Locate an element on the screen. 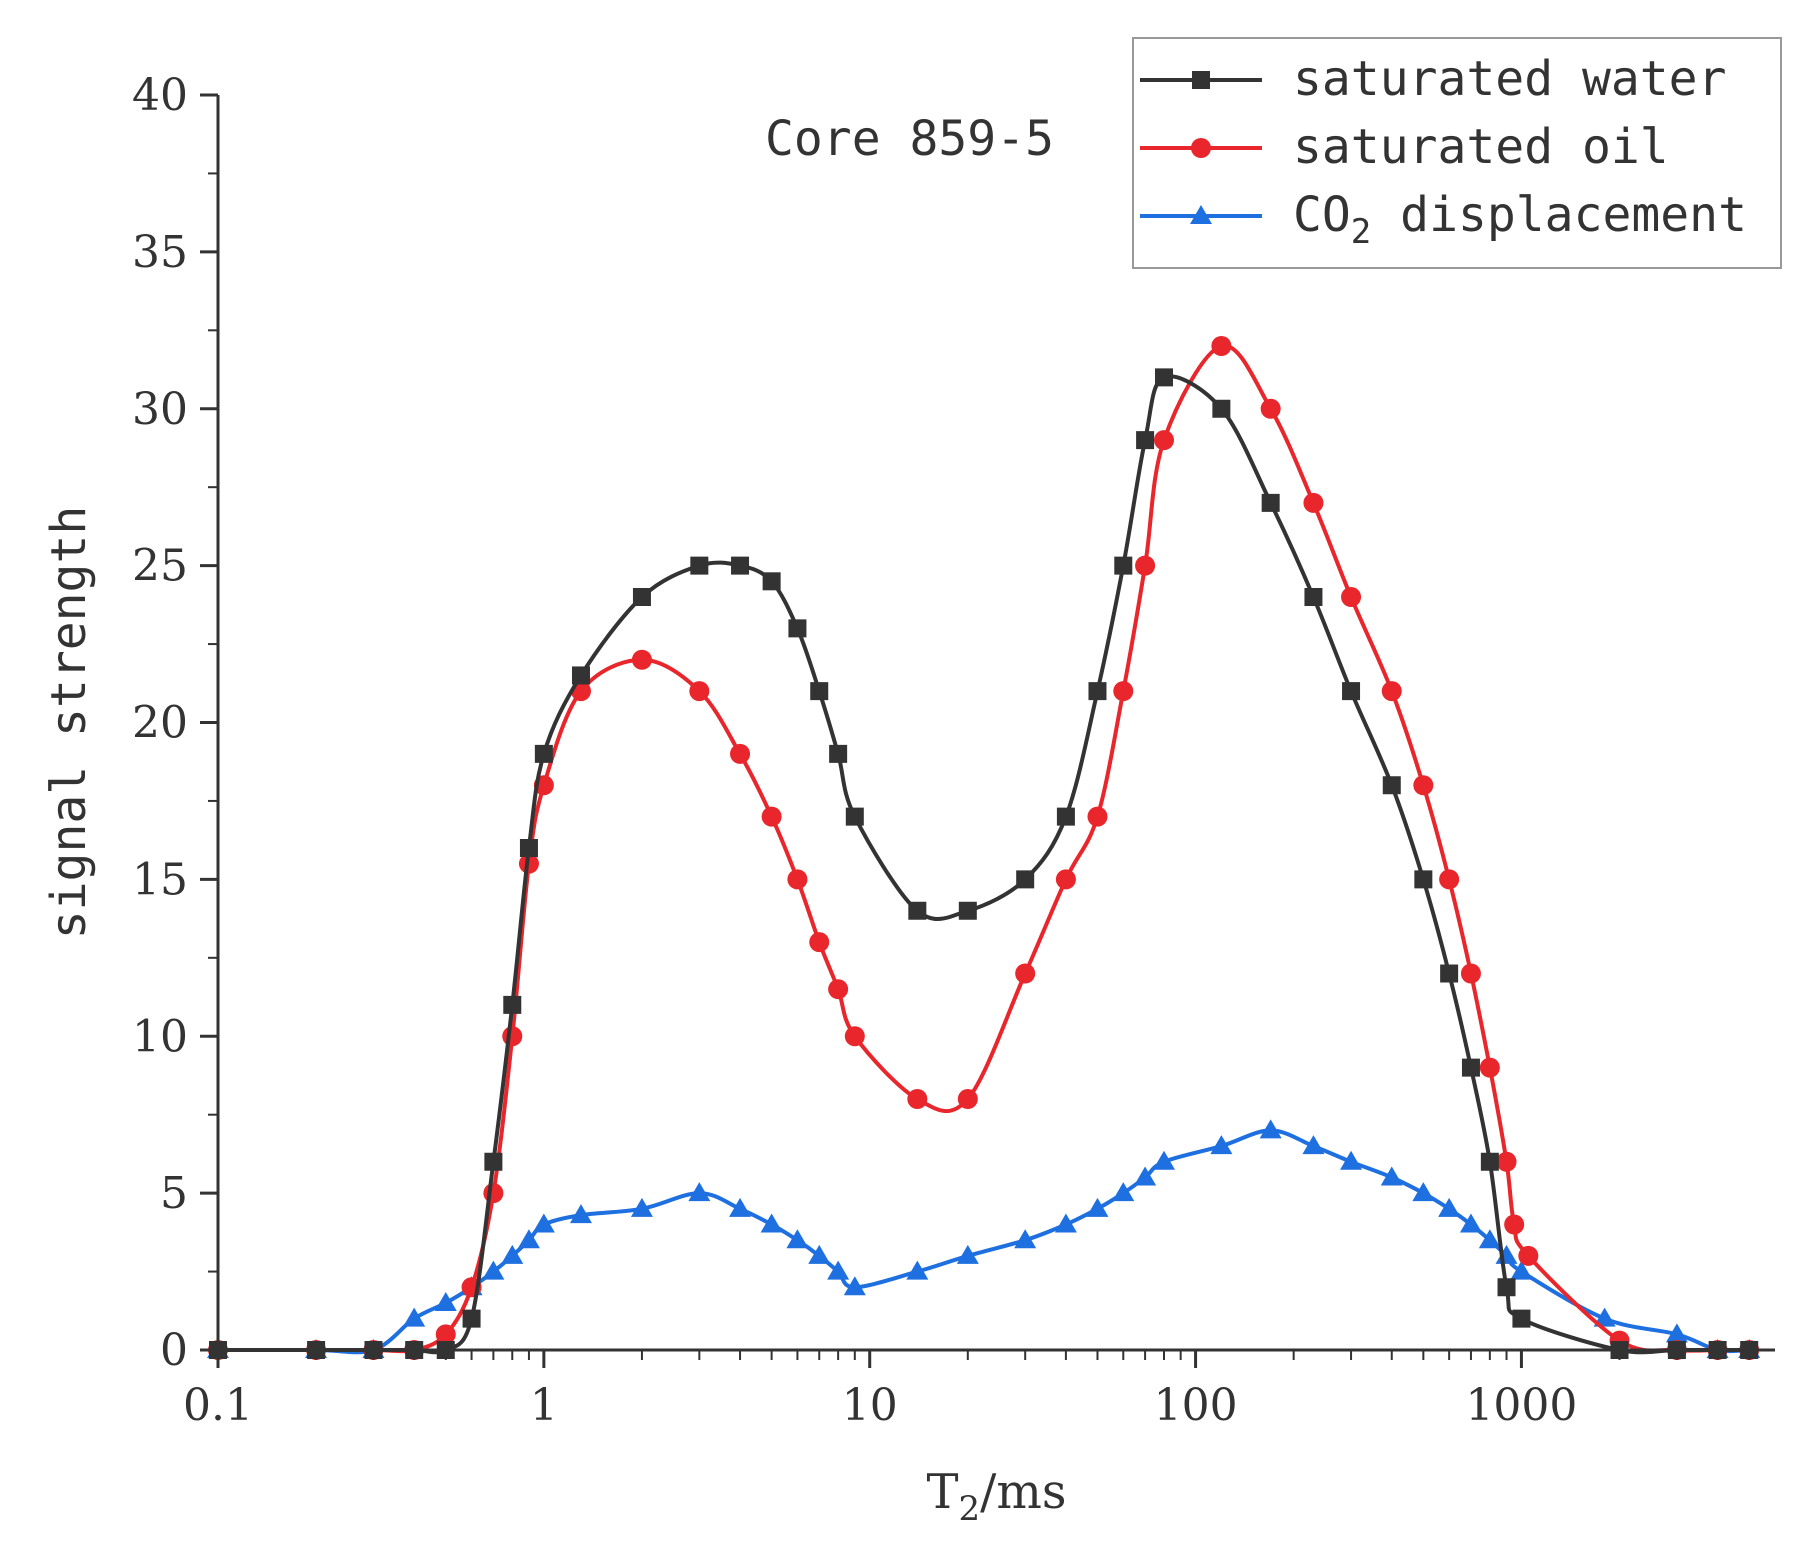  x-tick-label: 1 is located at coordinates (544, 1405).